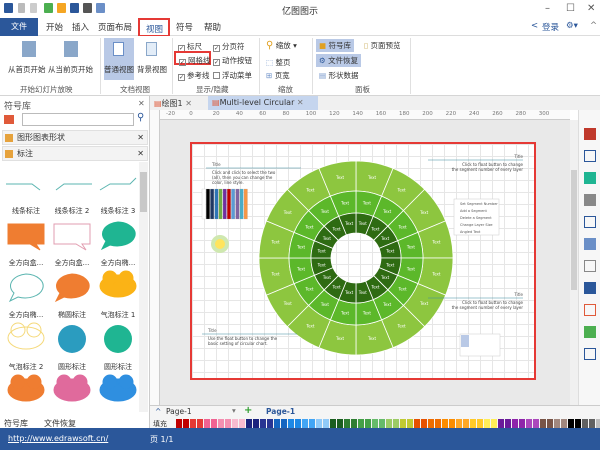 This screenshot has width=600, height=450. What do you see at coordinates (278, 75) in the screenshot?
I see `page-width-button: ⊞ 页宽` at bounding box center [278, 75].